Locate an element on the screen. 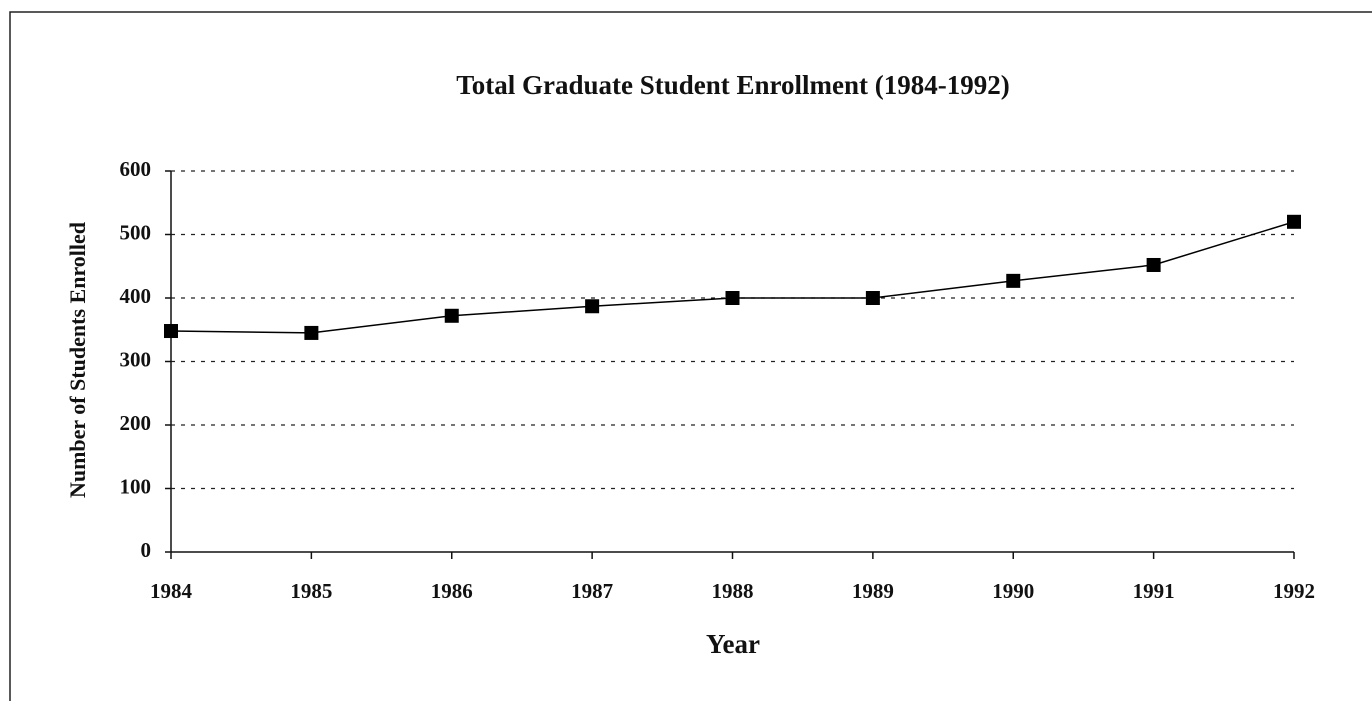 The height and width of the screenshot is (701, 1372). y-axis-label: Number of Students Enrolled is located at coordinates (77, 360).